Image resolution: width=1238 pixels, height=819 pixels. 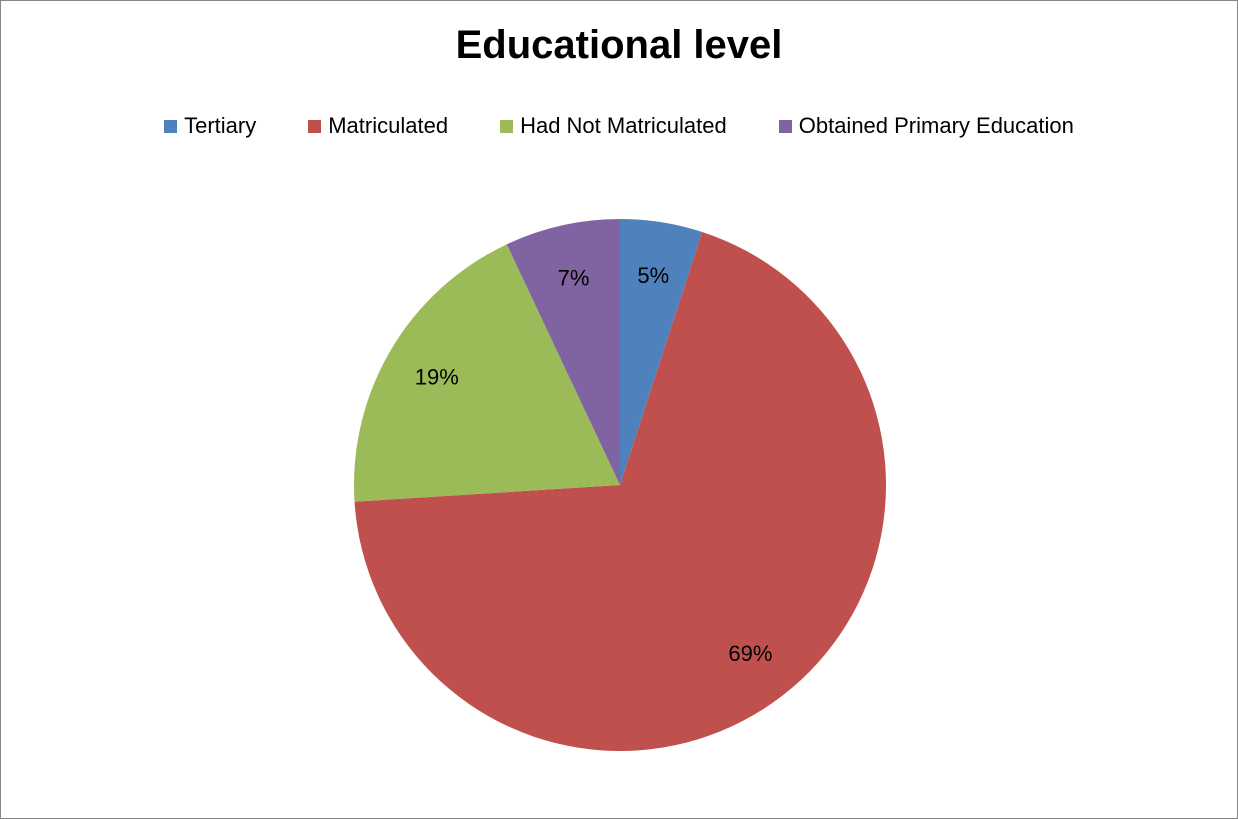 I want to click on pie-label-obtained-primary-education: 7%, so click(x=574, y=277).